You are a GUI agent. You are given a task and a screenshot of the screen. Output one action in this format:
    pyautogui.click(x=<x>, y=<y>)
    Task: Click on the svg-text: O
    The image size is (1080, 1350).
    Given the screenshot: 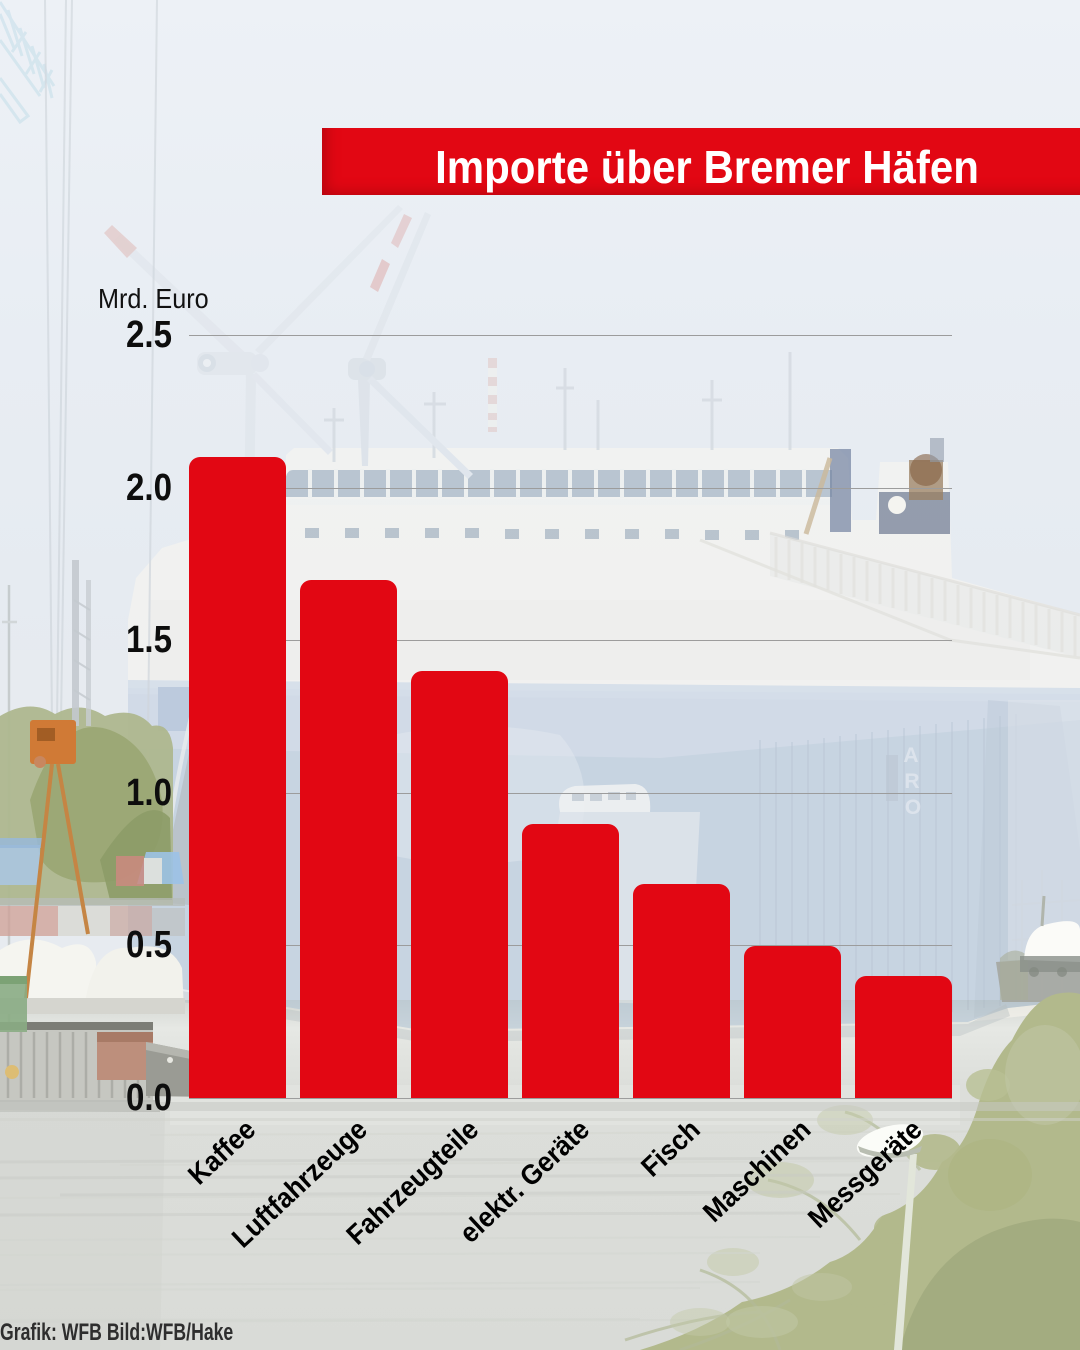 What is the action you would take?
    pyautogui.click(x=913, y=807)
    